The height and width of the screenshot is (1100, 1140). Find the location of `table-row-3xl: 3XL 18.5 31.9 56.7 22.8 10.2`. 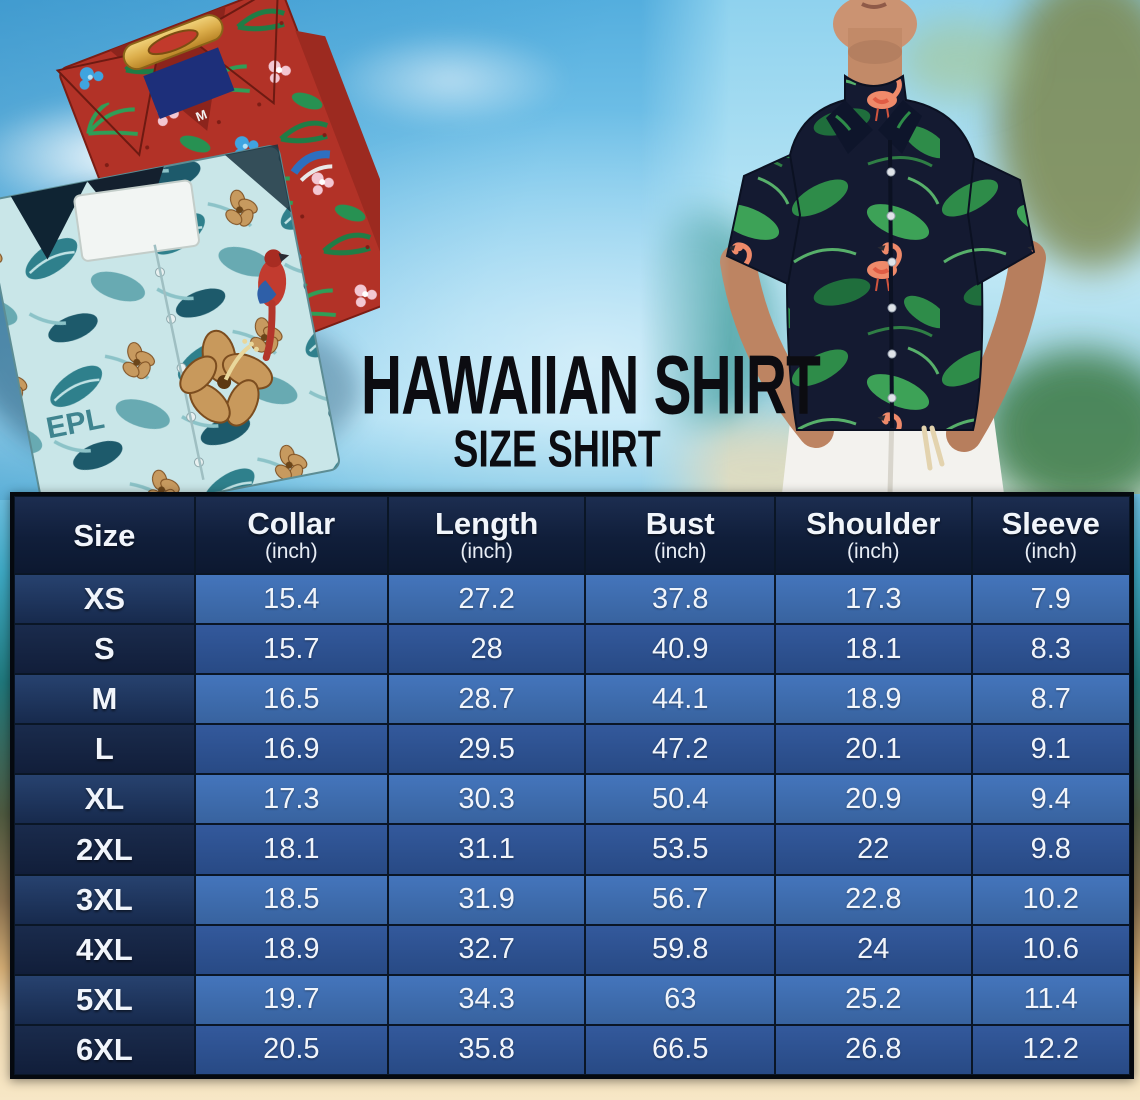

table-row-3xl: 3XL 18.5 31.9 56.7 22.8 10.2 is located at coordinates (572, 899).